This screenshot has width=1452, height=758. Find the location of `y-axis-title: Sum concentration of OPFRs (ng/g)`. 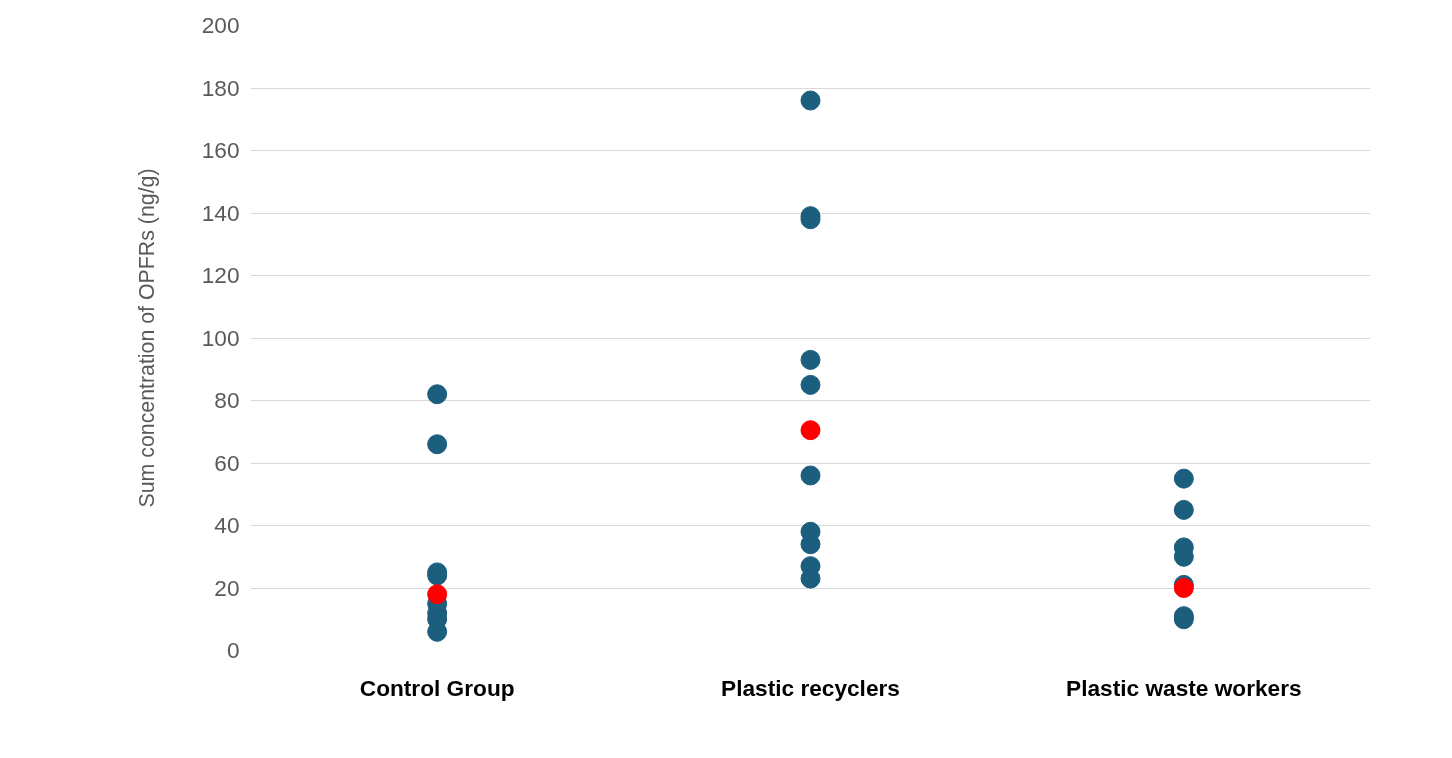

y-axis-title: Sum concentration of OPFRs (ng/g) is located at coordinates (146, 338).